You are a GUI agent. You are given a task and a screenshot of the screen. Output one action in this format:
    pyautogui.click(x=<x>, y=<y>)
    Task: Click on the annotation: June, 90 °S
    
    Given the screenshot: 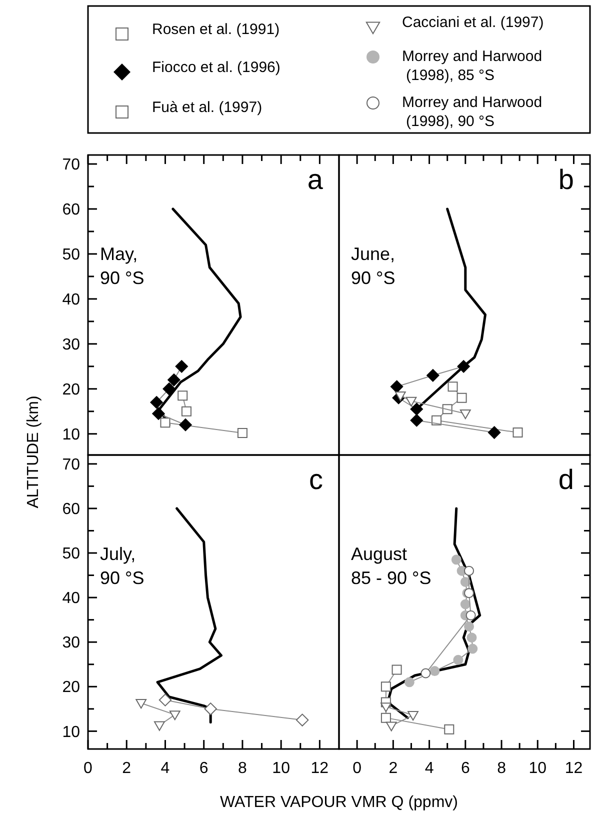 What is the action you would take?
    pyautogui.click(x=373, y=266)
    